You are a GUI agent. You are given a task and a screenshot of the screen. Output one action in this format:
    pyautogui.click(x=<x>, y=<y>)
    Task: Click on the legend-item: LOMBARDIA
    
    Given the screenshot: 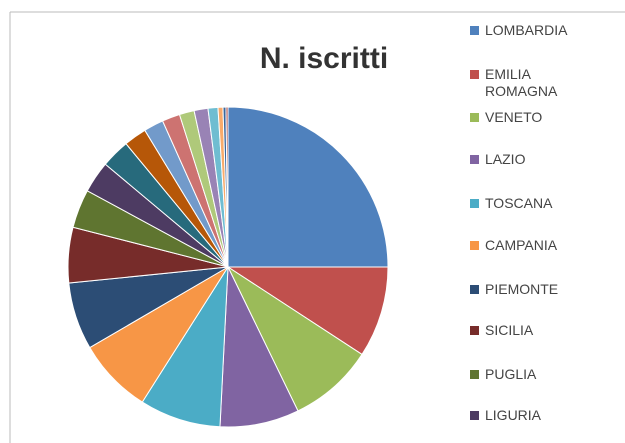 What is the action you would take?
    pyautogui.click(x=525, y=30)
    